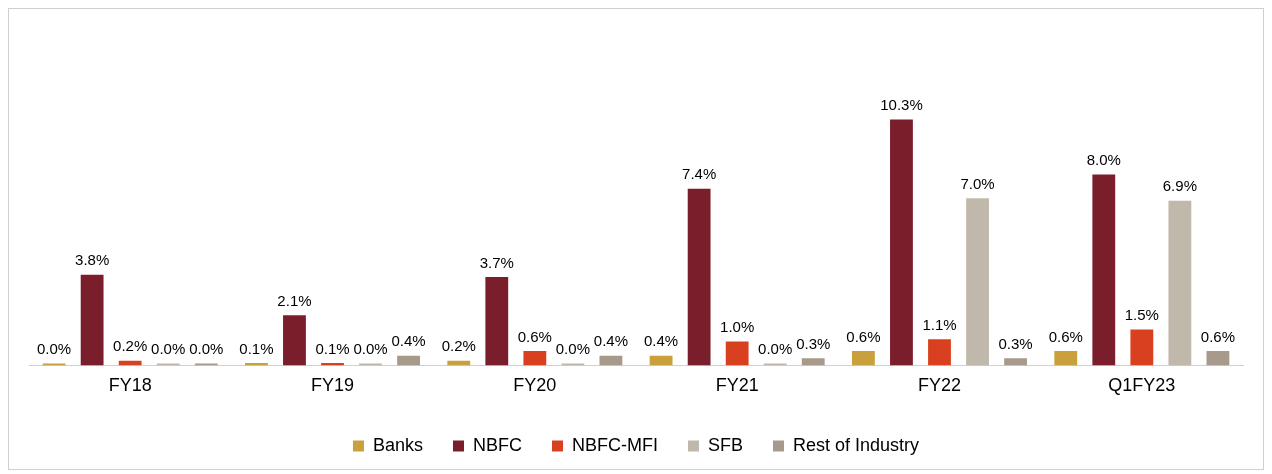 The image size is (1272, 474). I want to click on data-label: 3.7%, so click(496, 262).